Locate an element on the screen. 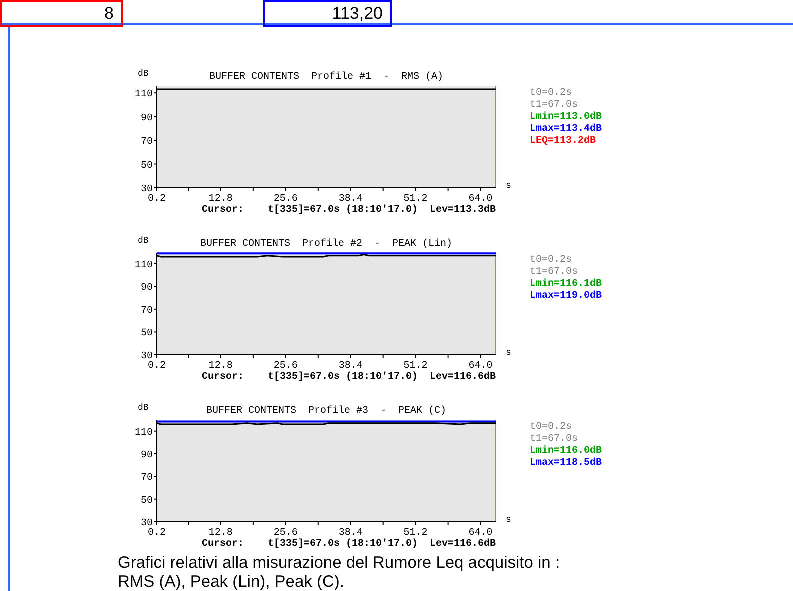 The image size is (793, 591). text: Lmax=113.4dB is located at coordinates (566, 129).